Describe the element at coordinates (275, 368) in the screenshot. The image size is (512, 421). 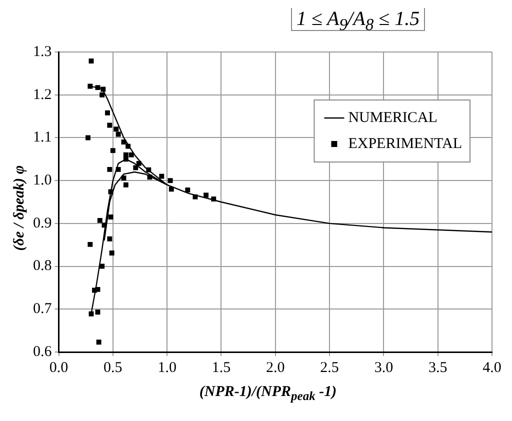
I see `x-tick-label: 2.0` at that location.